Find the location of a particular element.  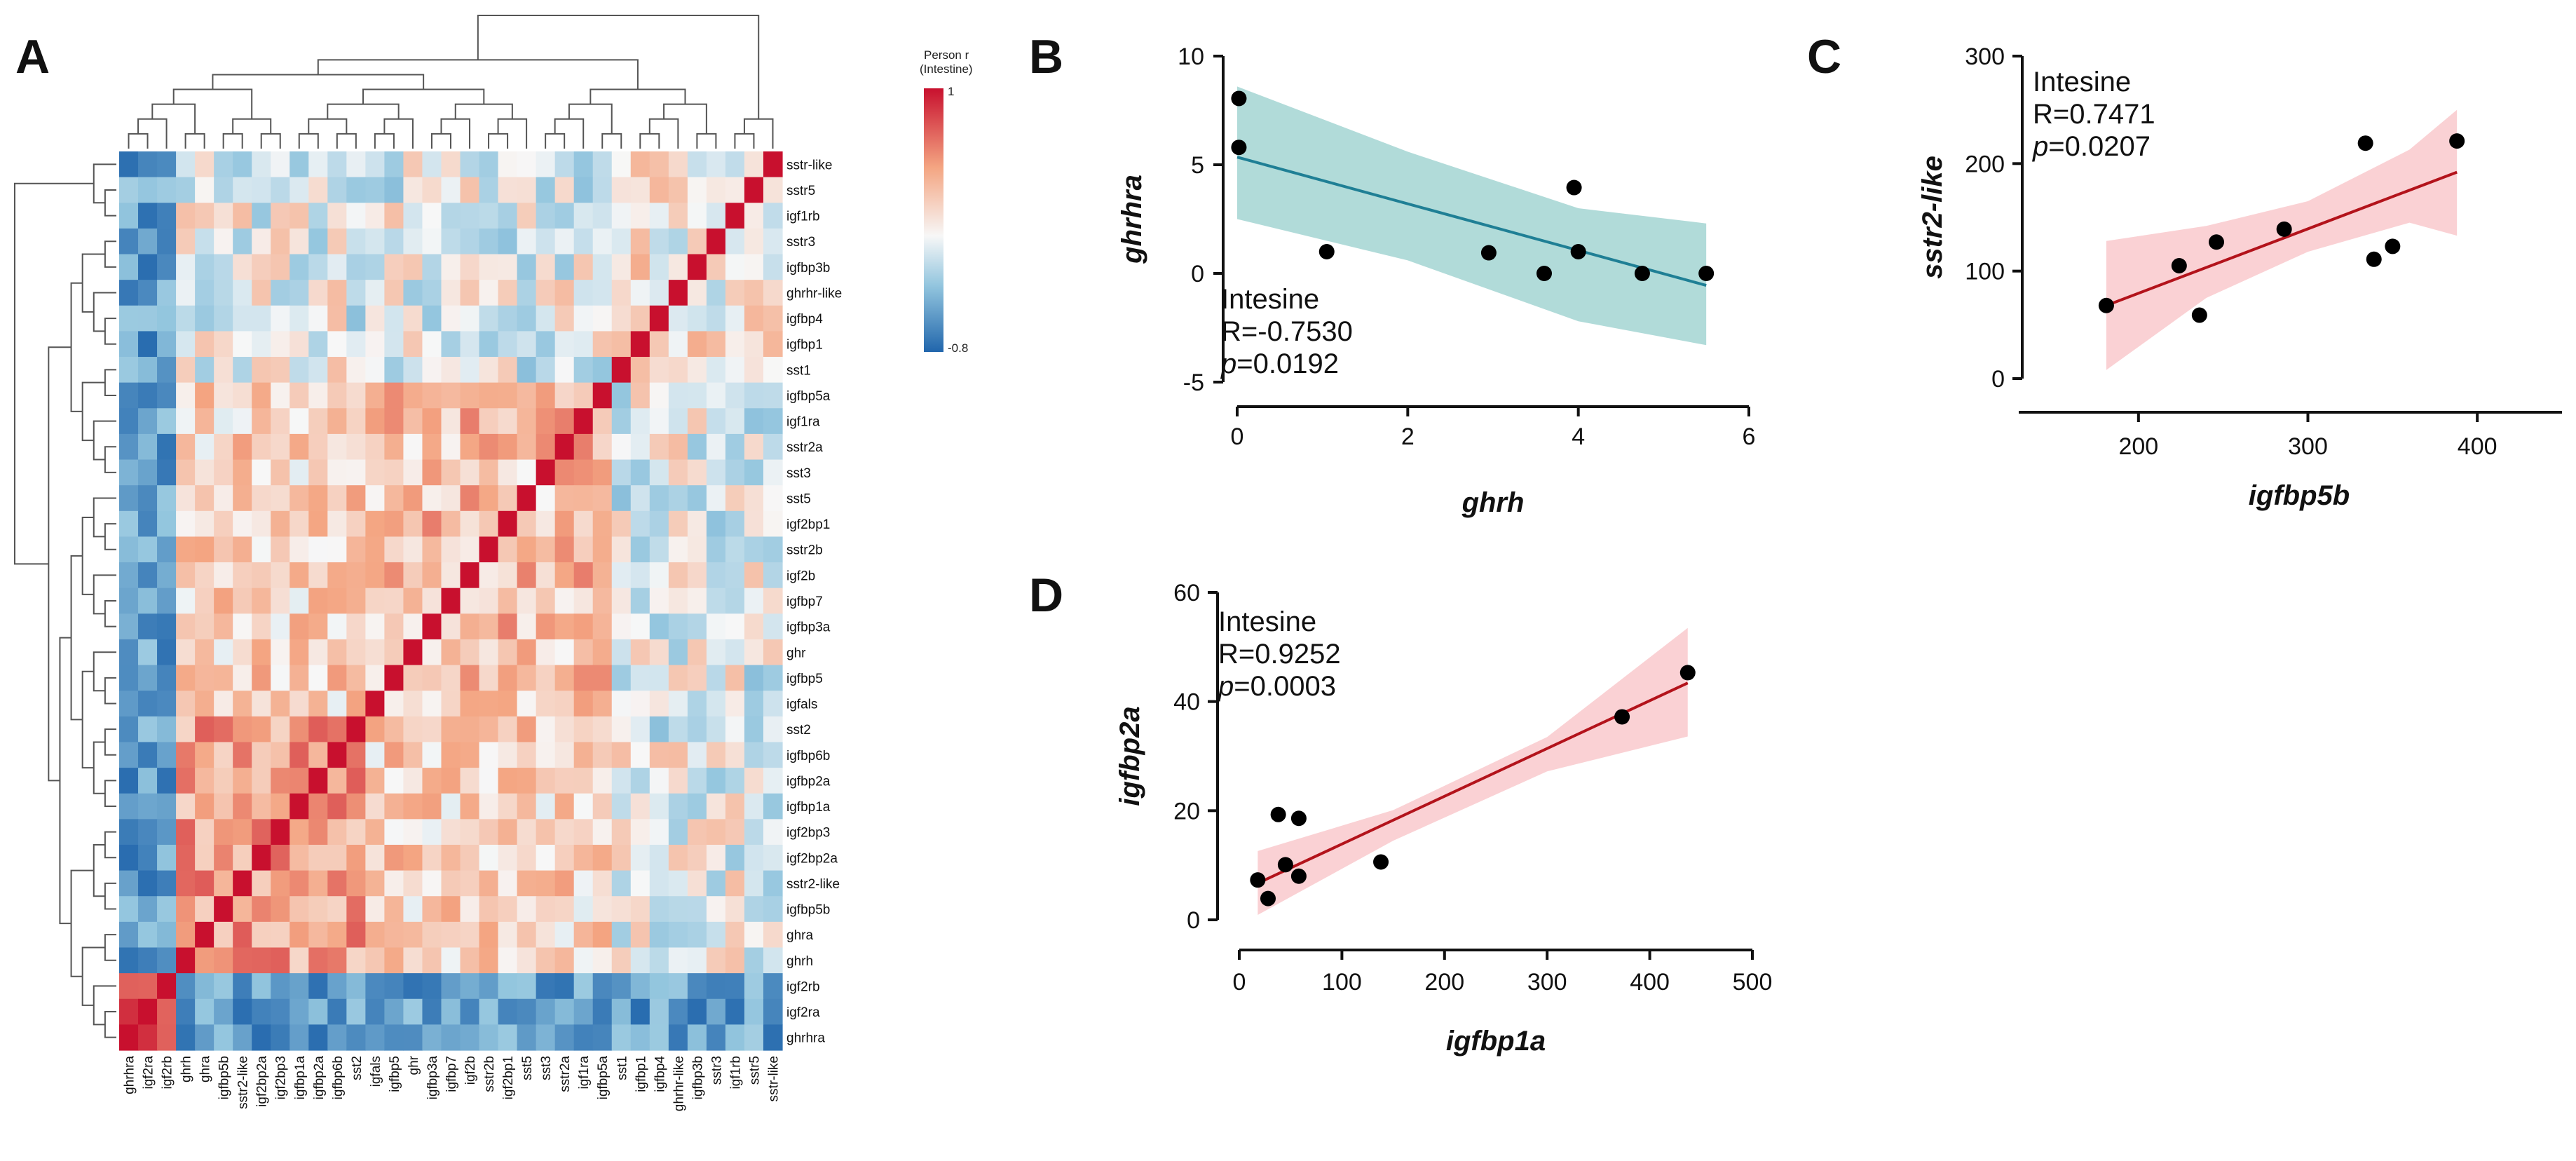

heatmap-row-label: igfbp6b is located at coordinates (808, 756).